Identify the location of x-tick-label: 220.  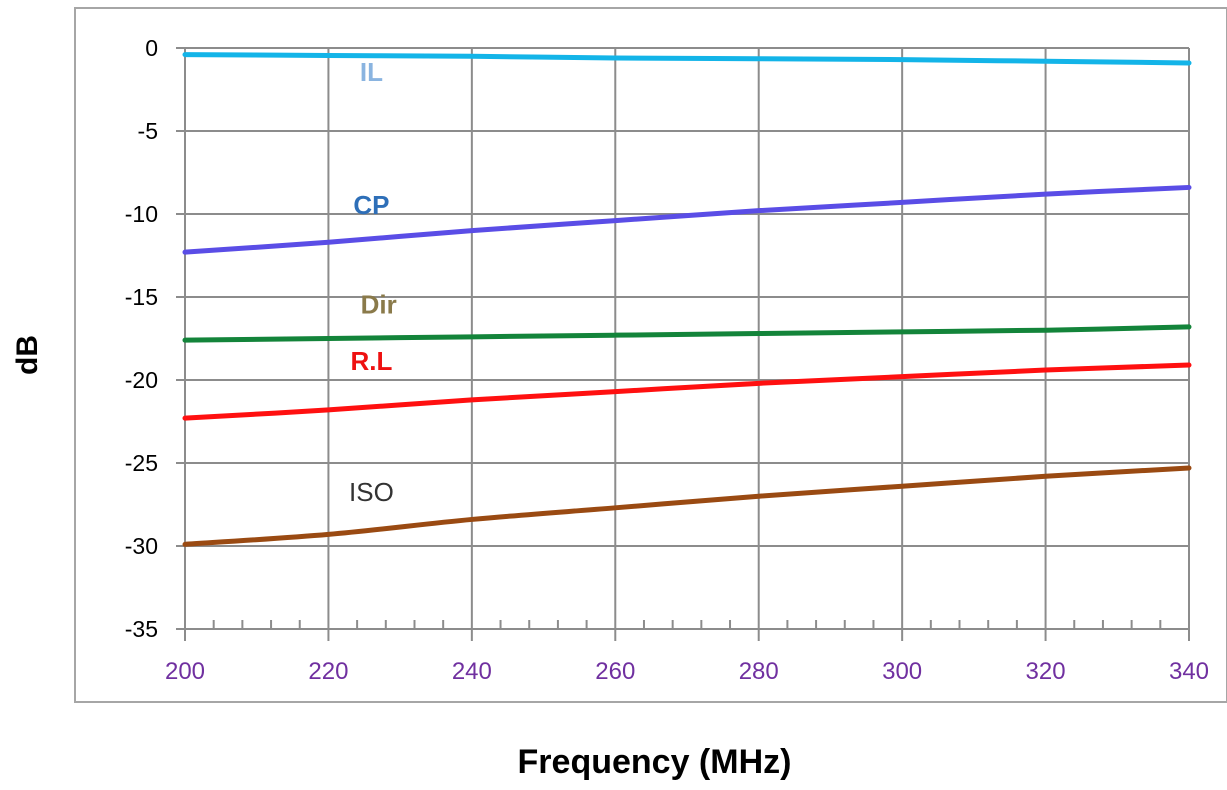
(328, 671).